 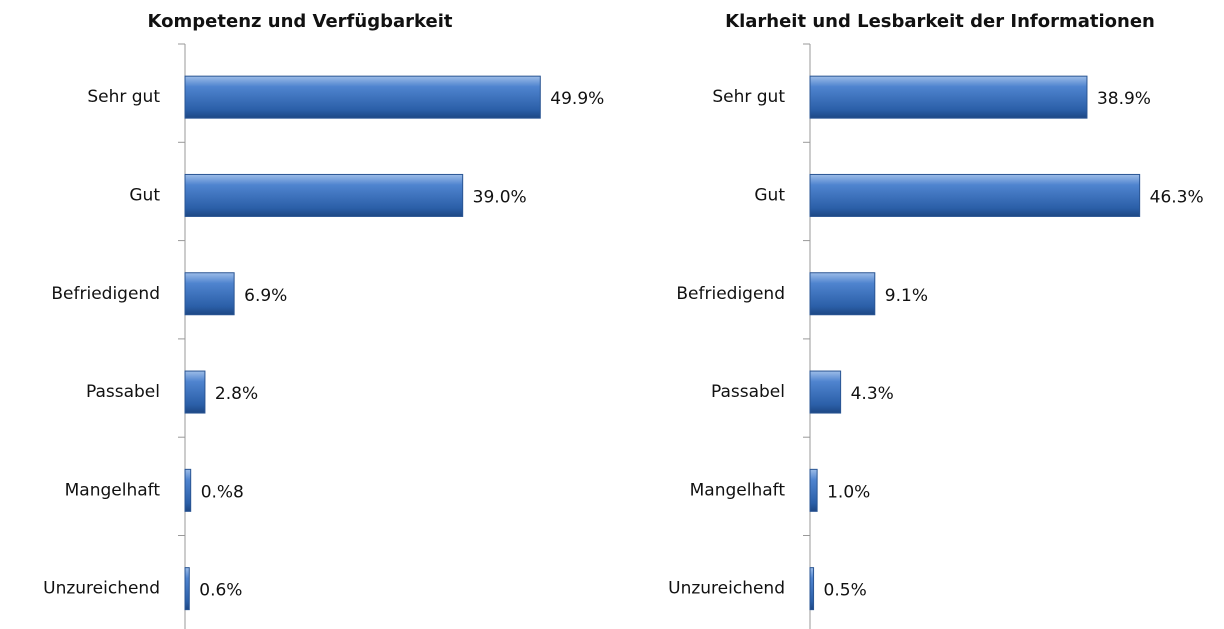 What do you see at coordinates (872, 394) in the screenshot?
I see `value-label: 4.3%` at bounding box center [872, 394].